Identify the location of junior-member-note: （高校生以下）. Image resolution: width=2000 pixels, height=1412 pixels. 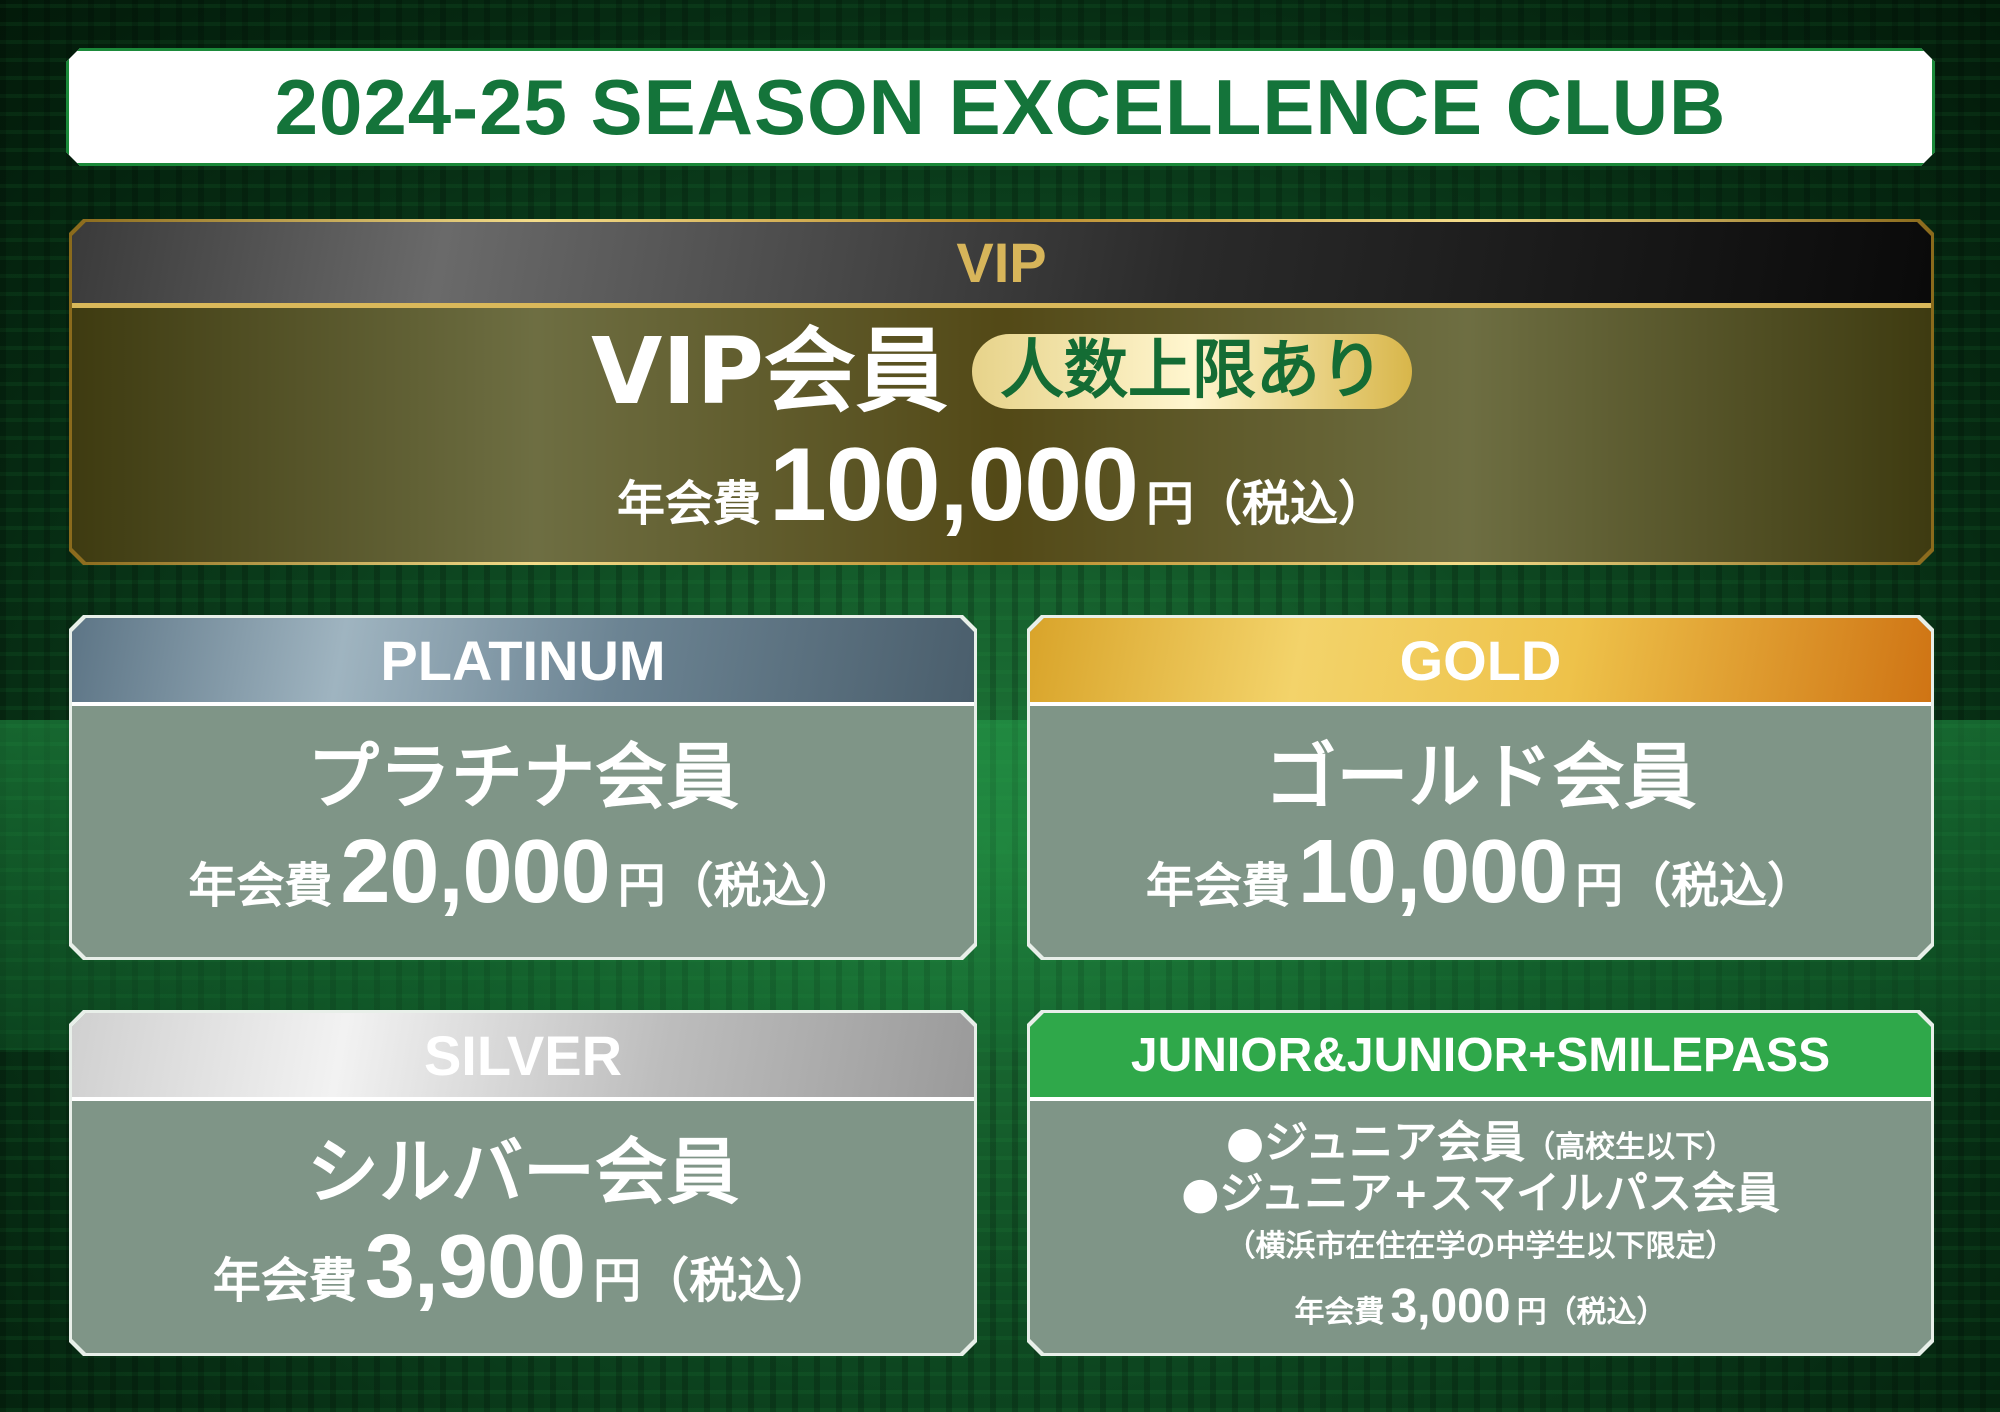
(1630, 1147).